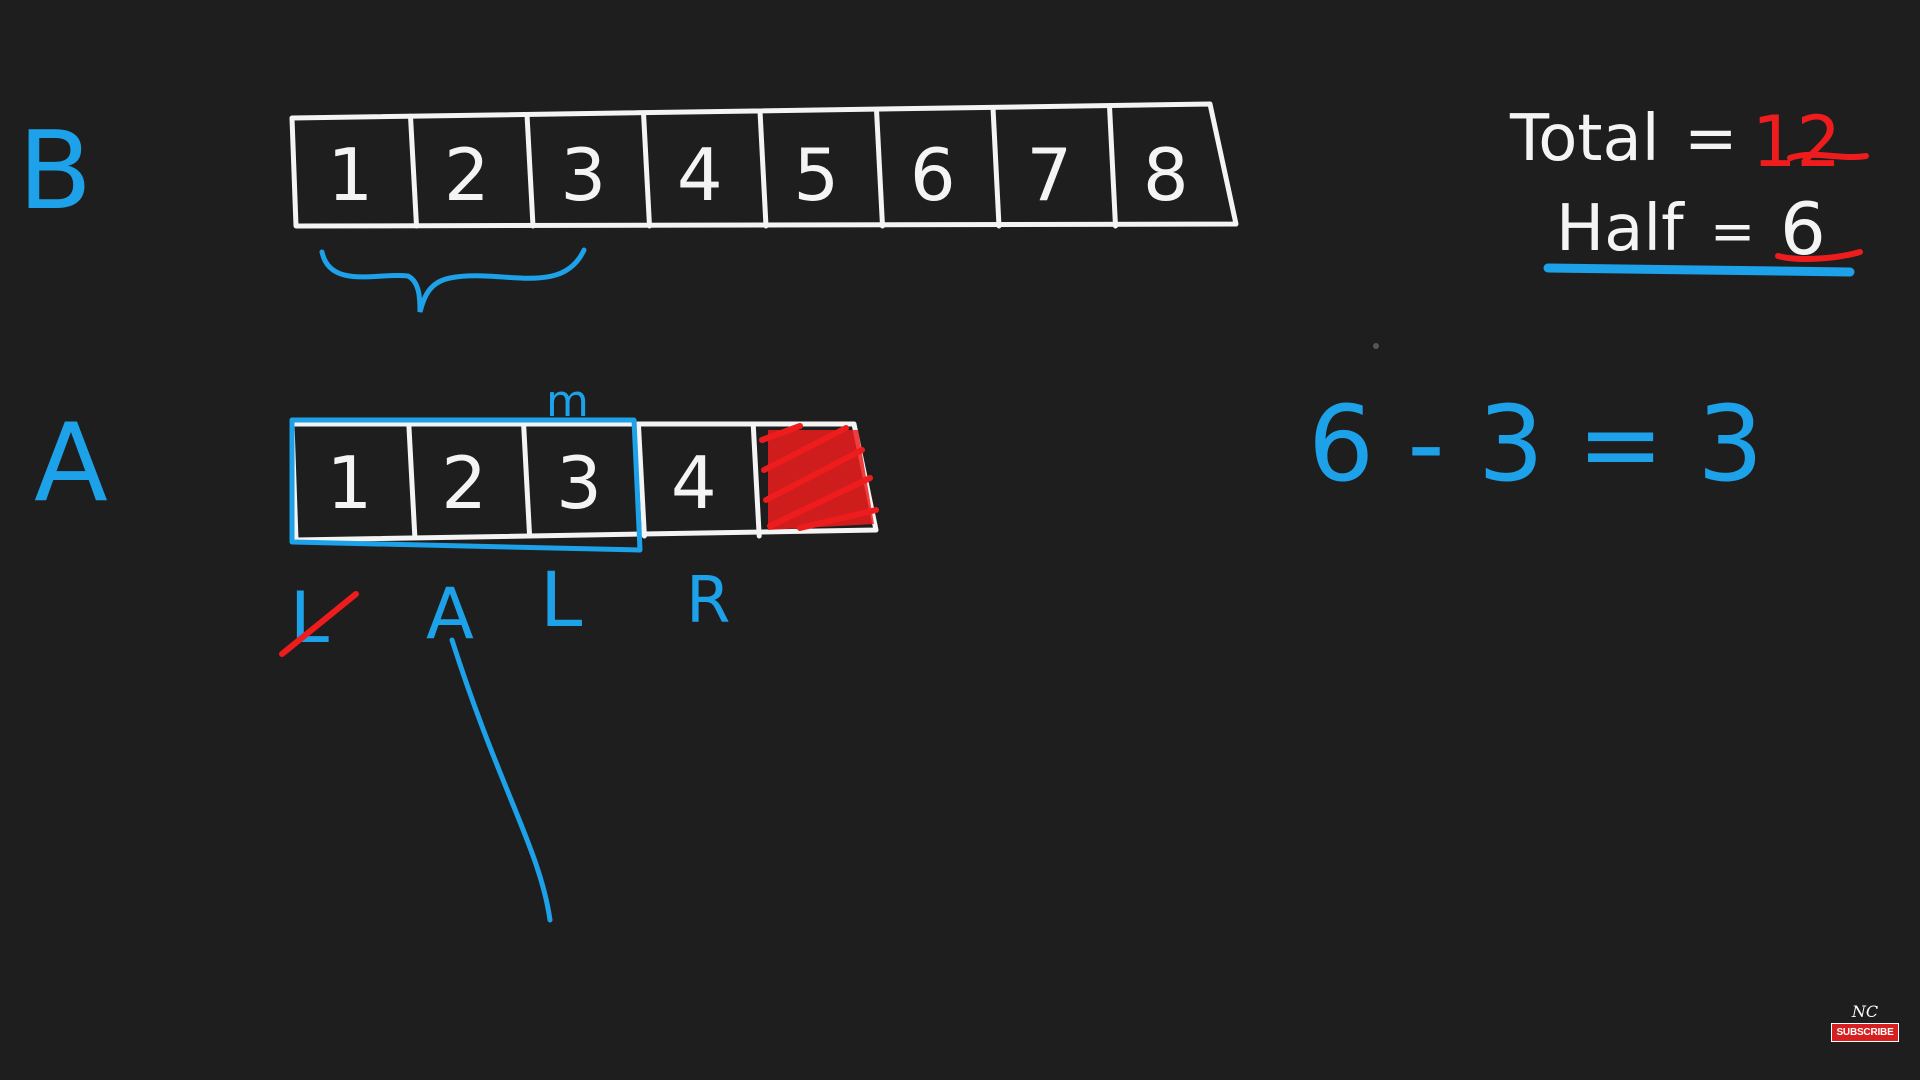 This screenshot has width=1920, height=1080. What do you see at coordinates (450, 614) in the screenshot?
I see `pointer-left-arrow-label: A` at bounding box center [450, 614].